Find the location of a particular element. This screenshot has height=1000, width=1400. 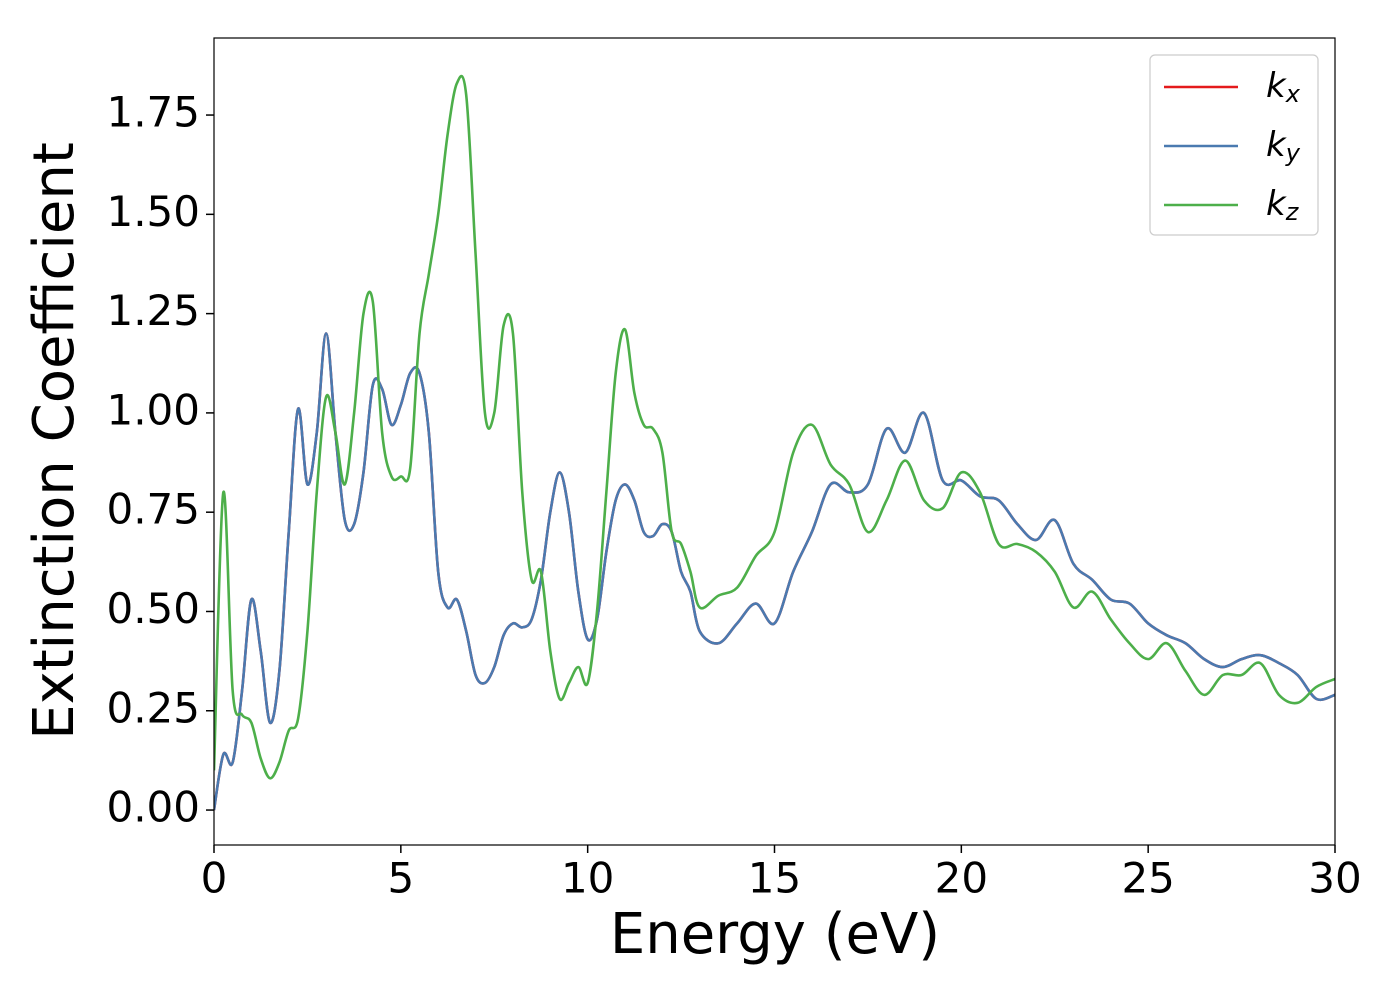

y-tick-label: 1.75 is located at coordinates (153, 112).